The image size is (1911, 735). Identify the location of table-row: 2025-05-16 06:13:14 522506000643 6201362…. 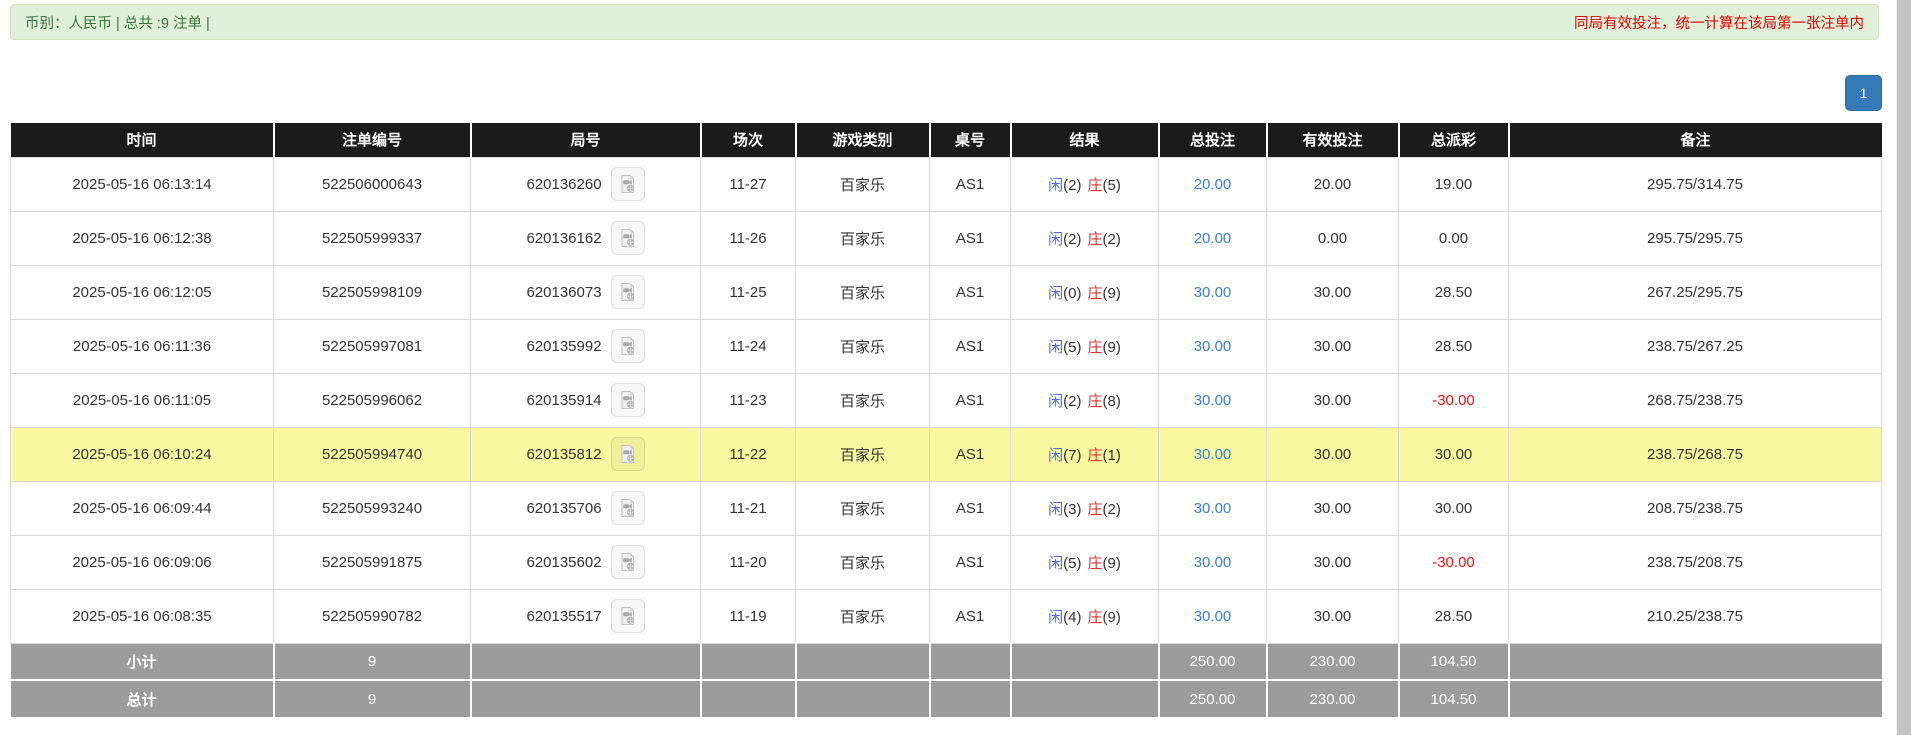
(946, 184).